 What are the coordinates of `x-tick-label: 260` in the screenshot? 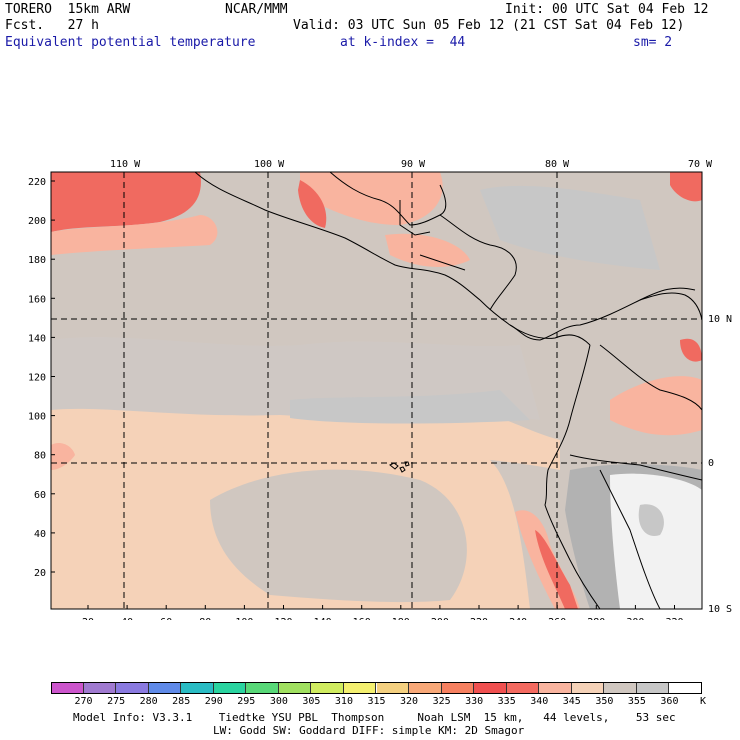 It's located at (557, 618).